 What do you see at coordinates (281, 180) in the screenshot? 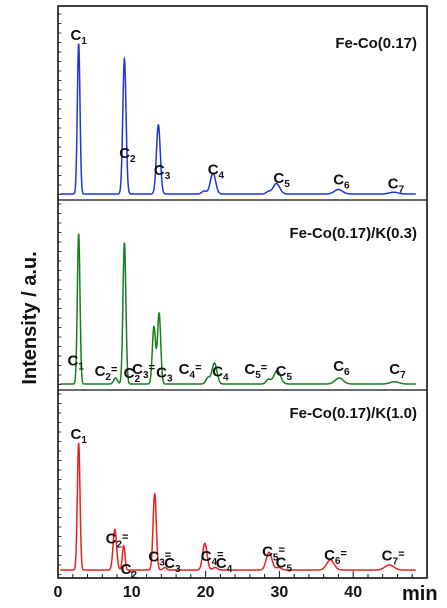
I see `peak-label-1-5: C5` at bounding box center [281, 180].